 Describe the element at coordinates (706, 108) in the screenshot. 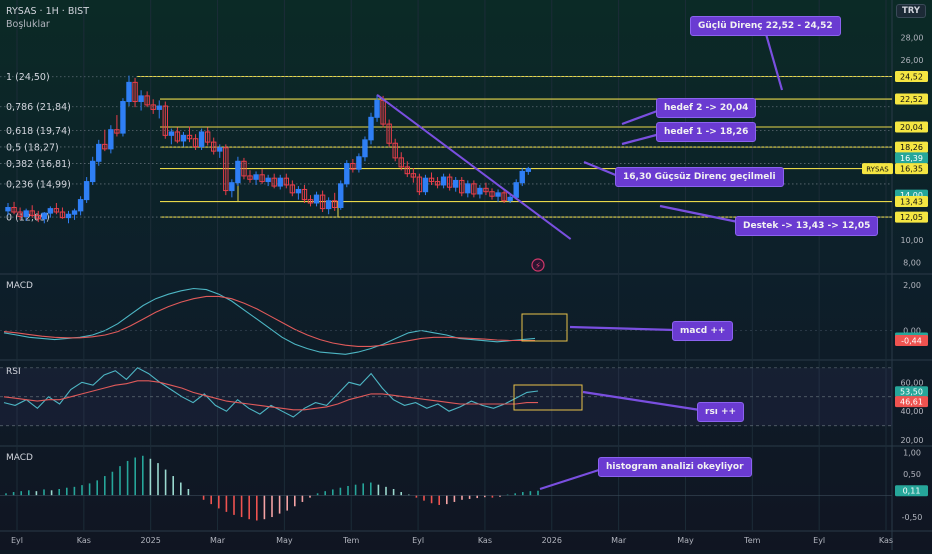

I see `annotation-target-2: hedef 2 -> 20,04` at that location.